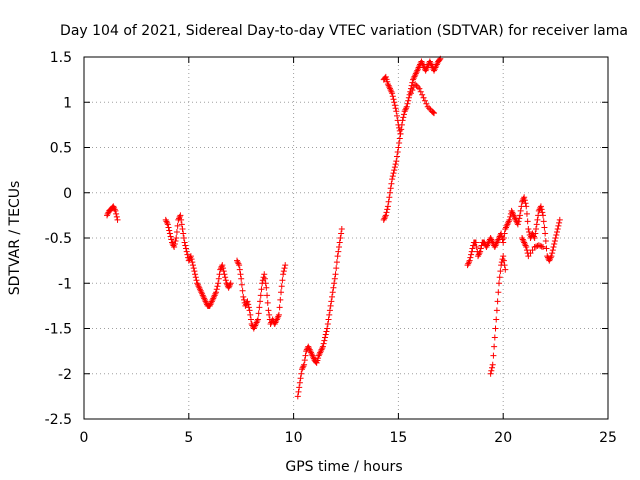  What do you see at coordinates (67, 194) in the screenshot?
I see `y-tick-label: 0` at bounding box center [67, 194].